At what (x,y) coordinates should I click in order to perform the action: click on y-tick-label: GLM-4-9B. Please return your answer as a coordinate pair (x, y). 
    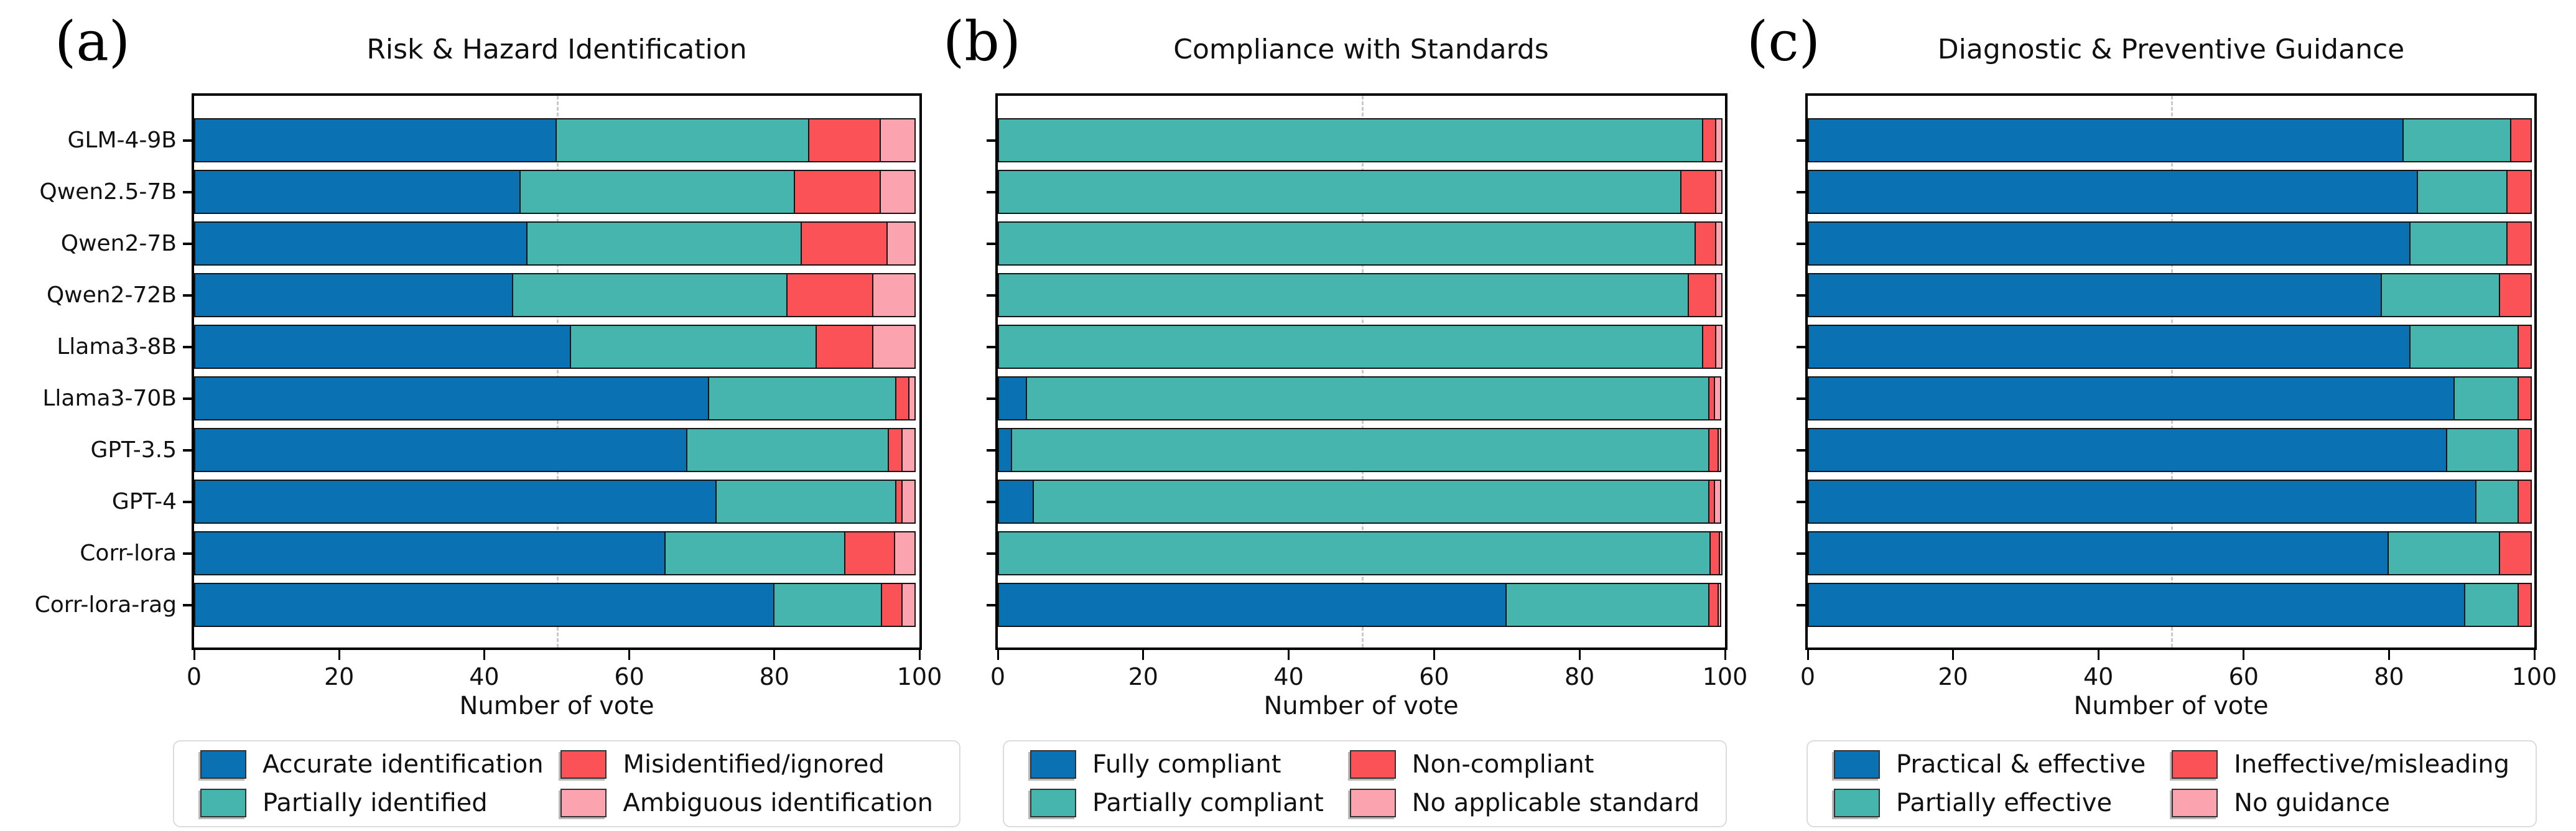
    Looking at the image, I should click on (122, 140).